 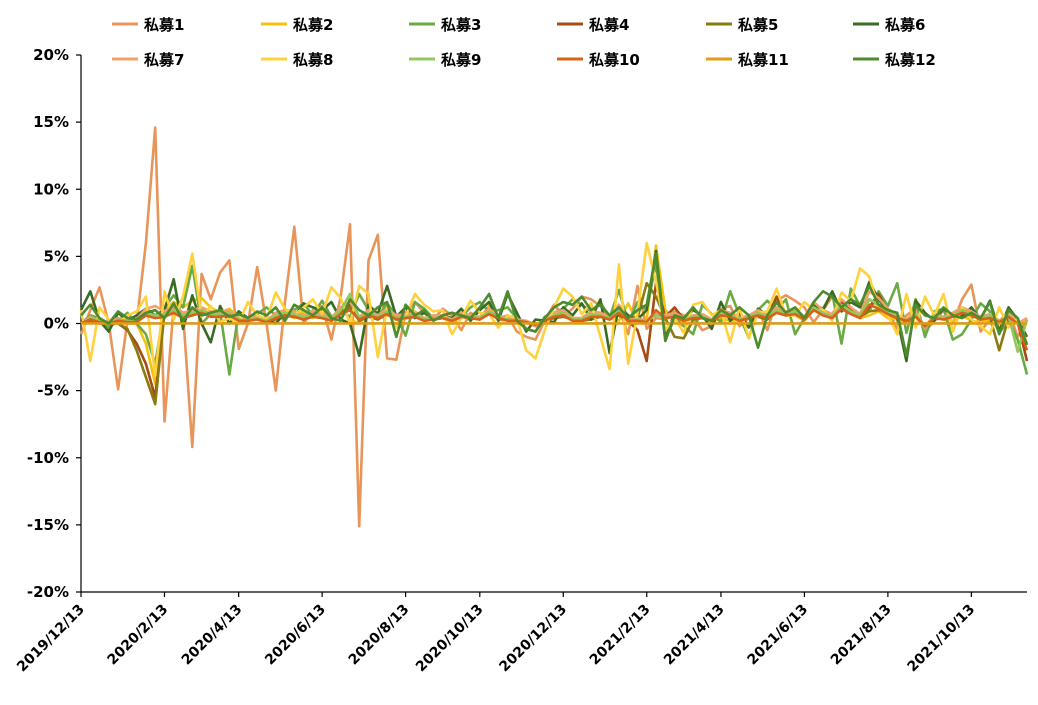 What do you see at coordinates (608, 25) in the screenshot?
I see `legend-label: 私募4` at bounding box center [608, 25].